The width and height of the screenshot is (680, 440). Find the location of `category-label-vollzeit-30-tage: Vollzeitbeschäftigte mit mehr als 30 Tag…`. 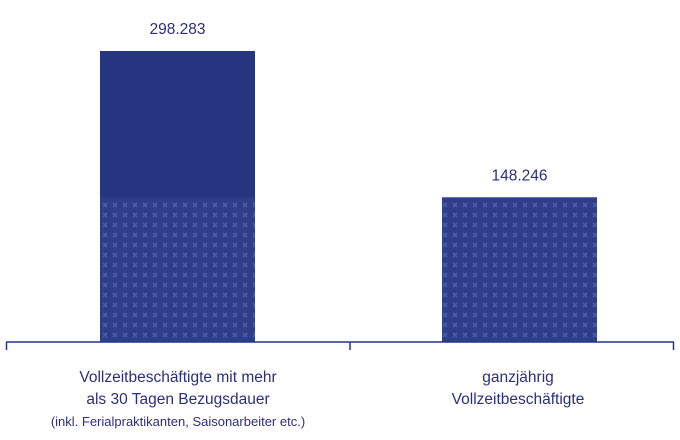

category-label-vollzeit-30-tage: Vollzeitbeschäftigte mit mehr als 30 Tag… is located at coordinates (178, 400).